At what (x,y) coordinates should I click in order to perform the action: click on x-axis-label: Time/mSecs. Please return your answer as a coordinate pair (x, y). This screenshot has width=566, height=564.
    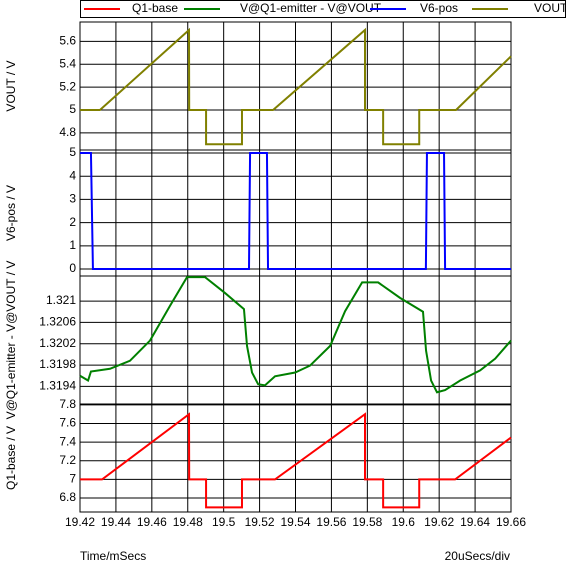
    Looking at the image, I should click on (113, 556).